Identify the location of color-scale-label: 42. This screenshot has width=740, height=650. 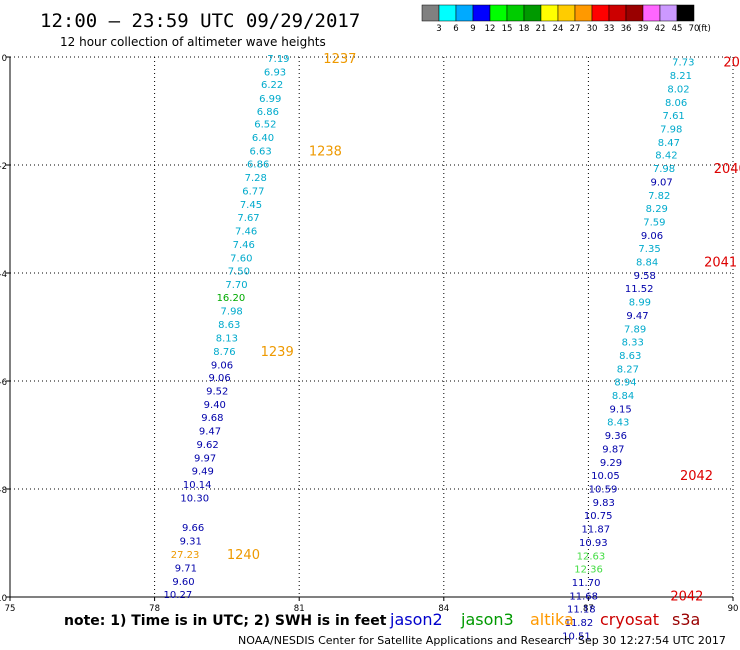
(660, 29).